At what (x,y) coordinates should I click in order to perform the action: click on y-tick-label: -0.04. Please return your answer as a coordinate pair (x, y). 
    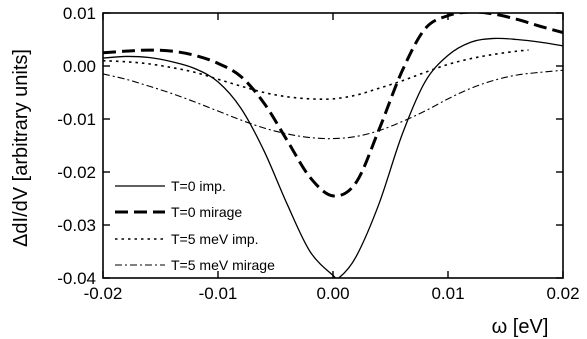
    Looking at the image, I should click on (76, 278).